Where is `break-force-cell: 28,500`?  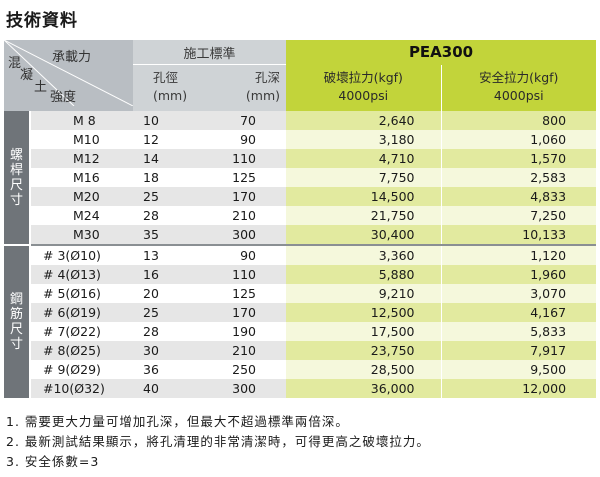 break-force-cell: 28,500 is located at coordinates (364, 369).